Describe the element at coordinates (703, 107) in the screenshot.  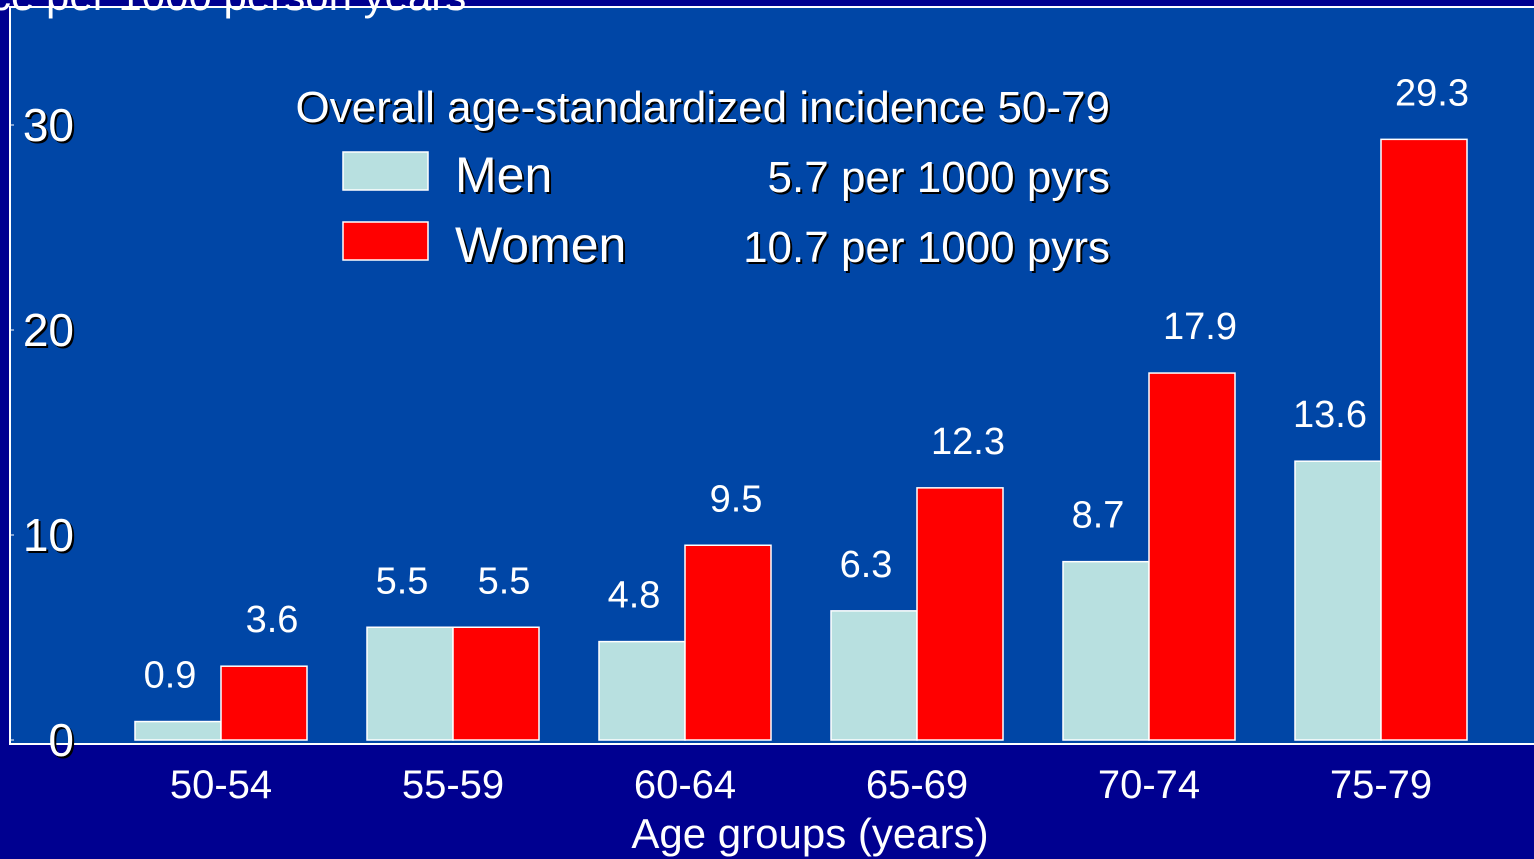
I see `legend-title: Overall age-standardized incidence 50-79` at that location.